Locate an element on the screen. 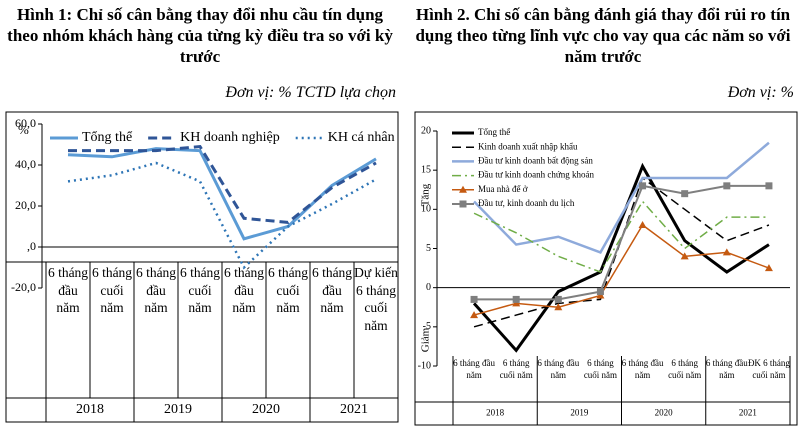  y-tick-label: 20 is located at coordinates (426, 130).